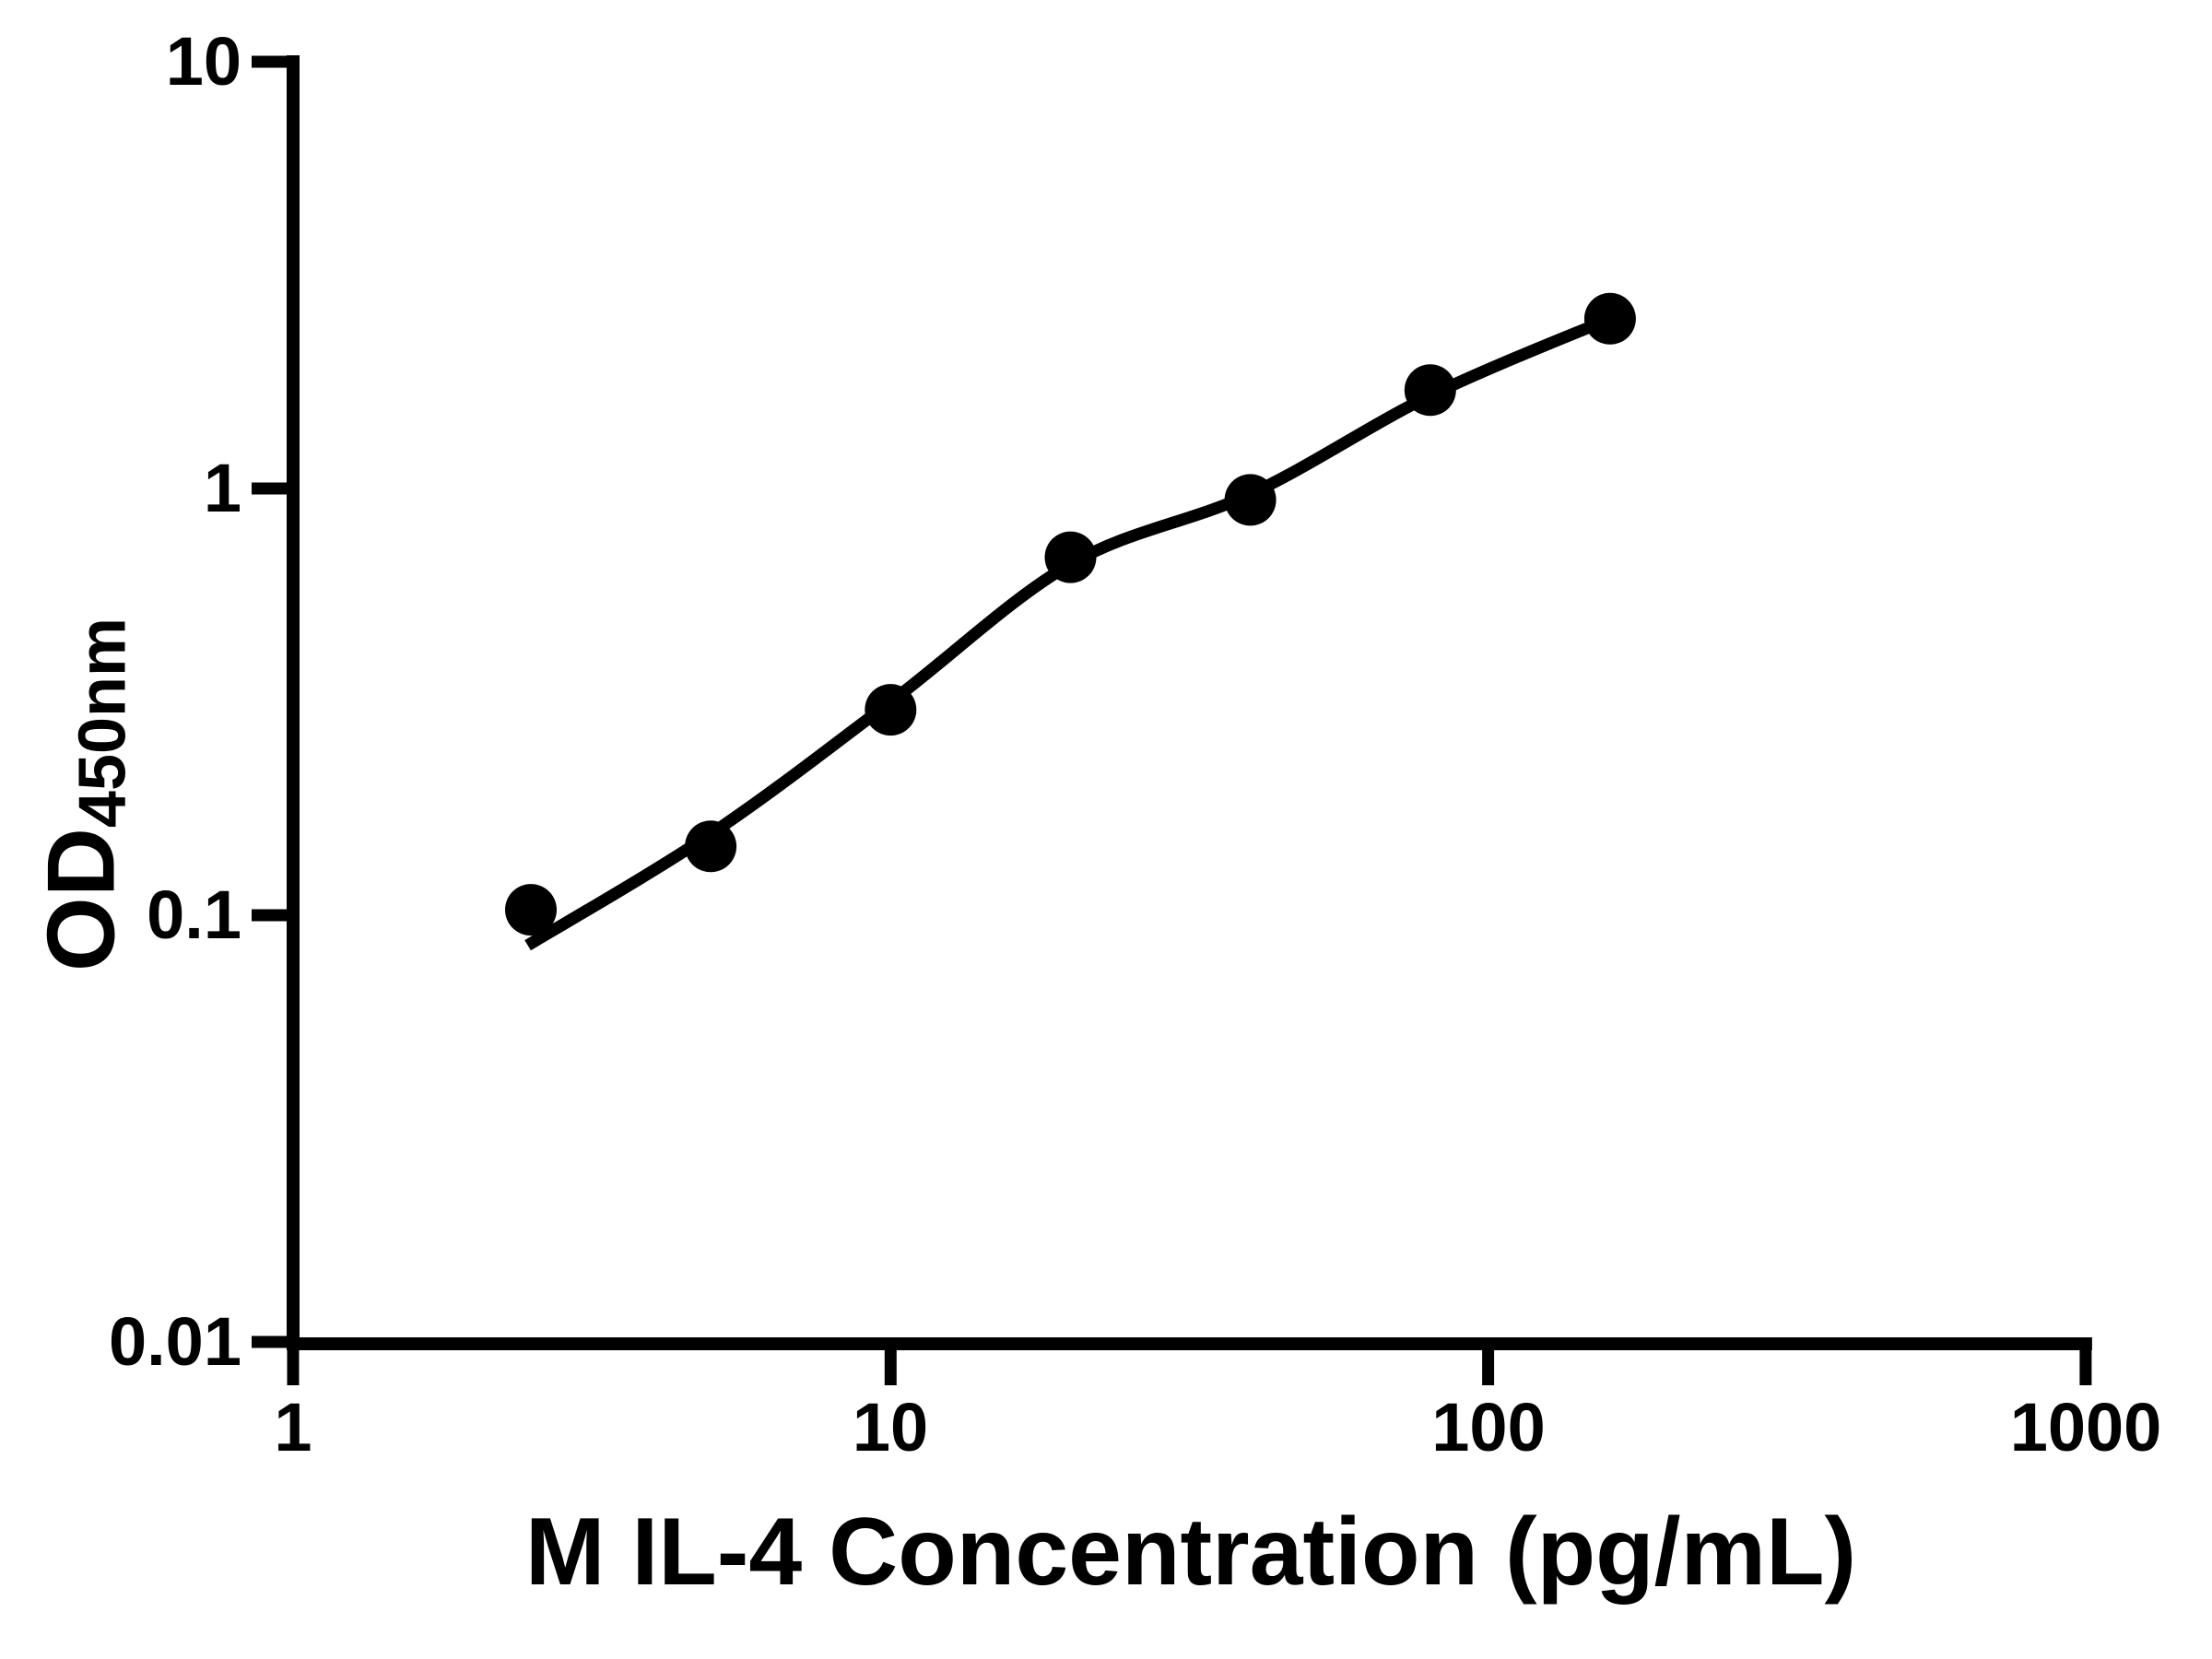  Describe the element at coordinates (2085, 1427) in the screenshot. I see `x-tick-label-1000: 1000` at that location.